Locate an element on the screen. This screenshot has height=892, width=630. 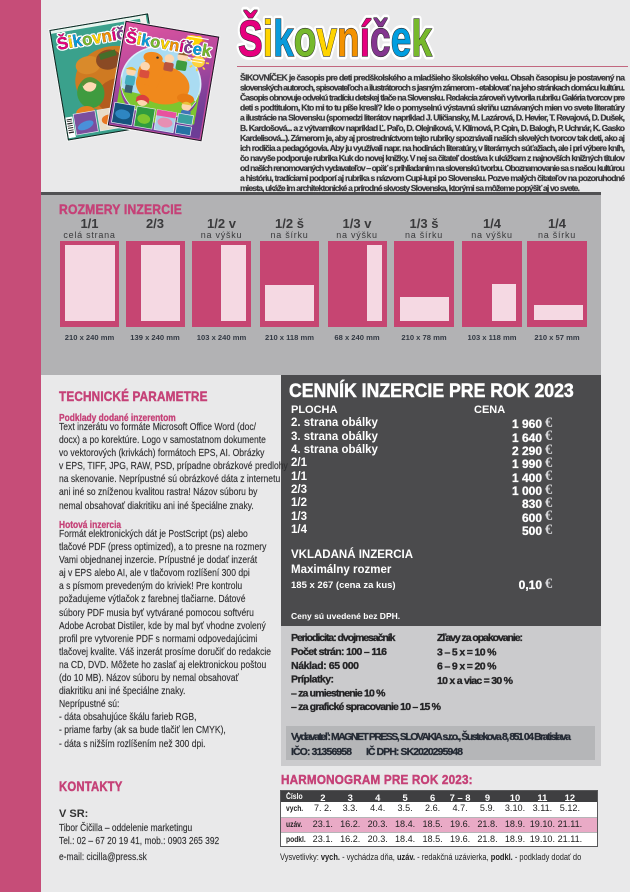
svg-text: IČO: 31356958 is located at coordinates (321, 751).